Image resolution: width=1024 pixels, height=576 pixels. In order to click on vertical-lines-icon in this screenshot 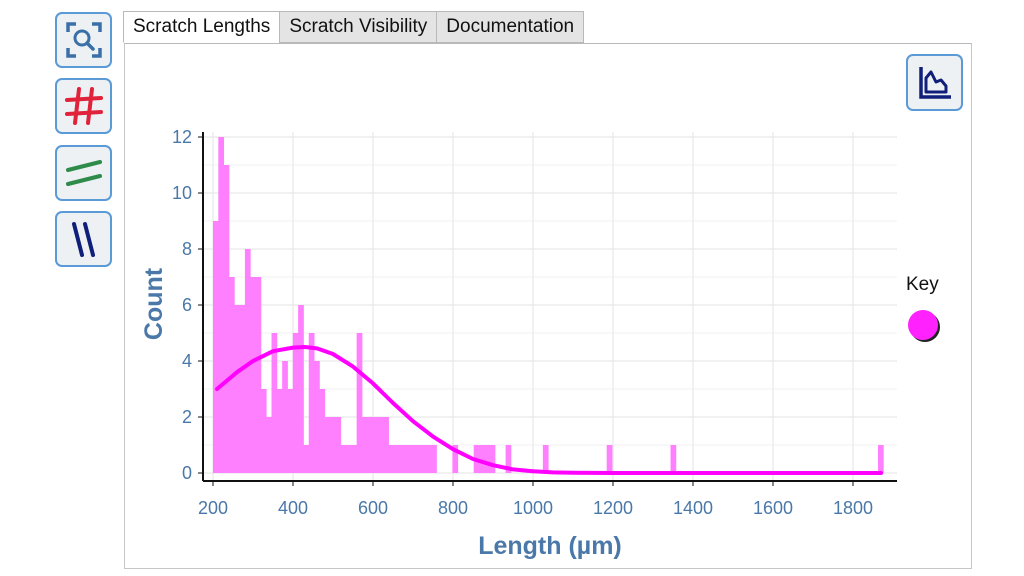, I will do `click(83, 239)`.